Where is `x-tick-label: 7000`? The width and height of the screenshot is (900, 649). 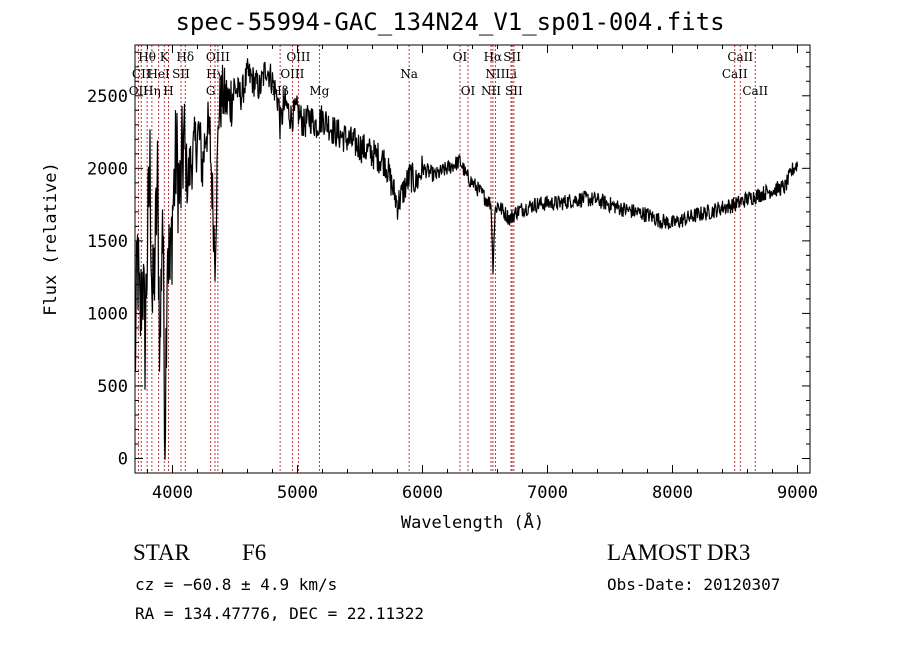
x-tick-label: 7000 is located at coordinates (547, 493).